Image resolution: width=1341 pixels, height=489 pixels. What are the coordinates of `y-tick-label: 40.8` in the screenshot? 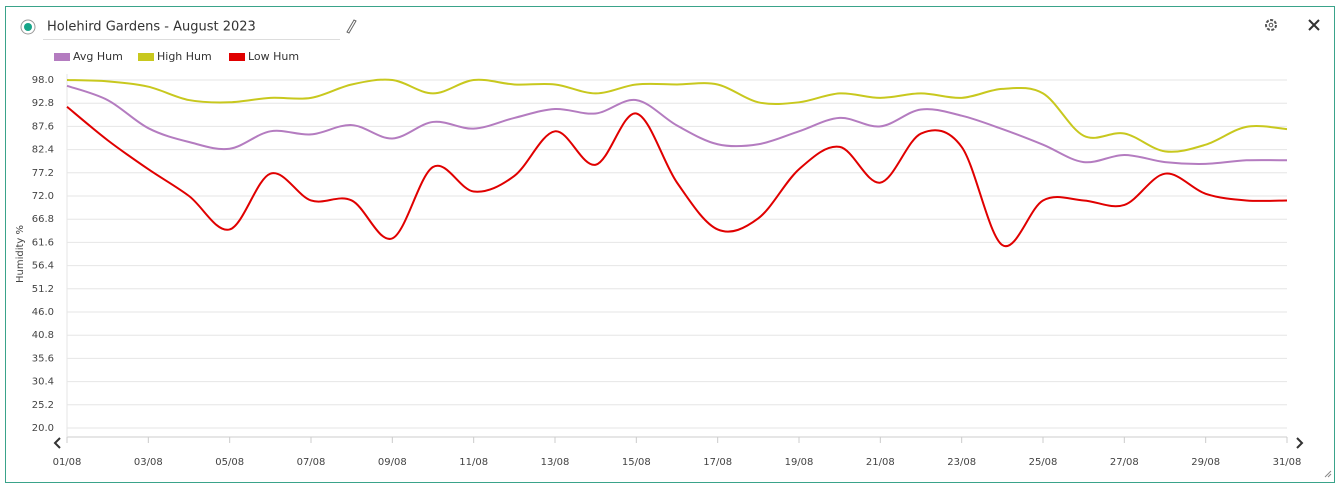 It's located at (43, 335).